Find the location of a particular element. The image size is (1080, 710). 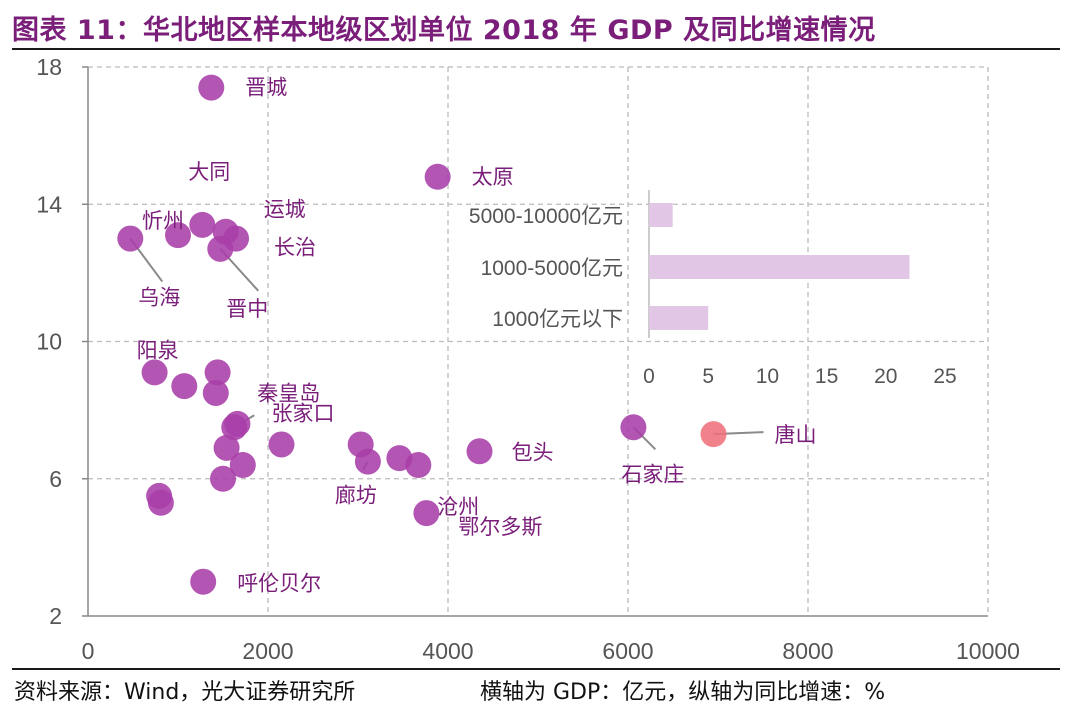

point-label: 运城 is located at coordinates (285, 210).